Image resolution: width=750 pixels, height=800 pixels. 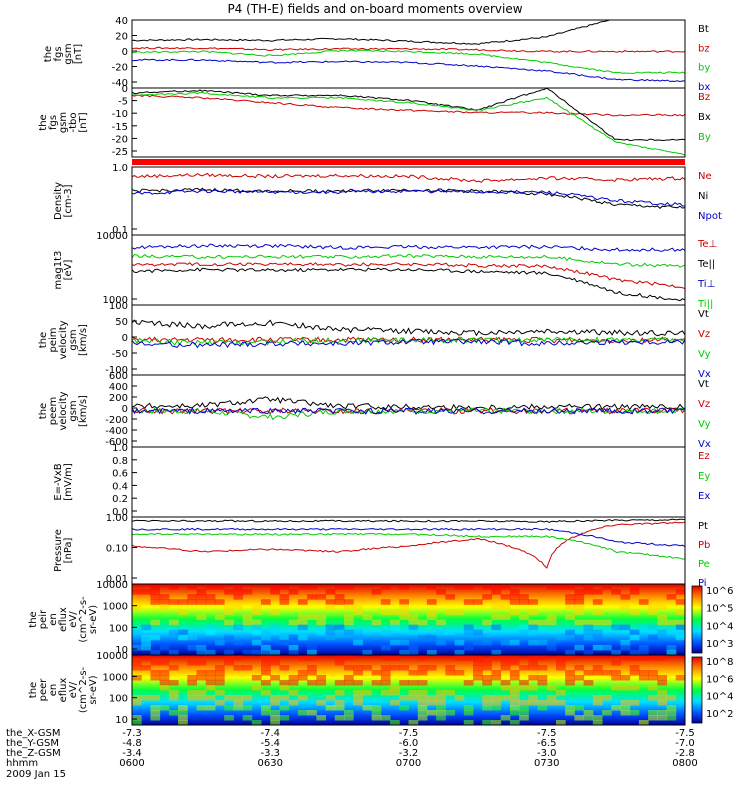 I want to click on y-axis-label: the, so click(x=33, y=619).